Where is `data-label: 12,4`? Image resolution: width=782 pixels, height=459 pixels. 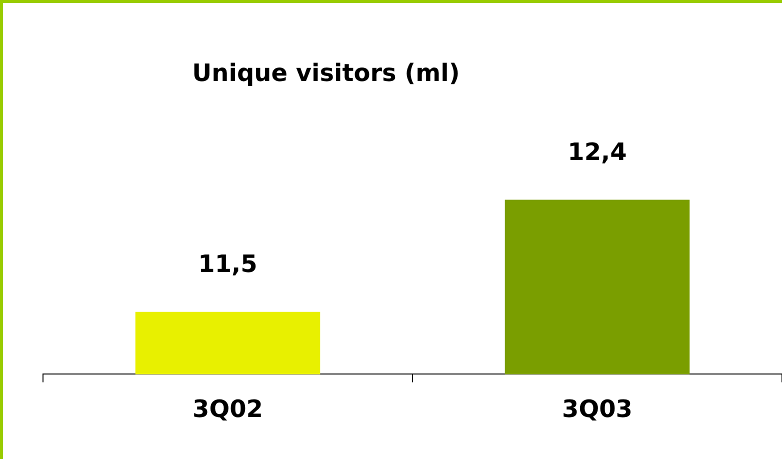
data-label: 12,4 is located at coordinates (597, 152).